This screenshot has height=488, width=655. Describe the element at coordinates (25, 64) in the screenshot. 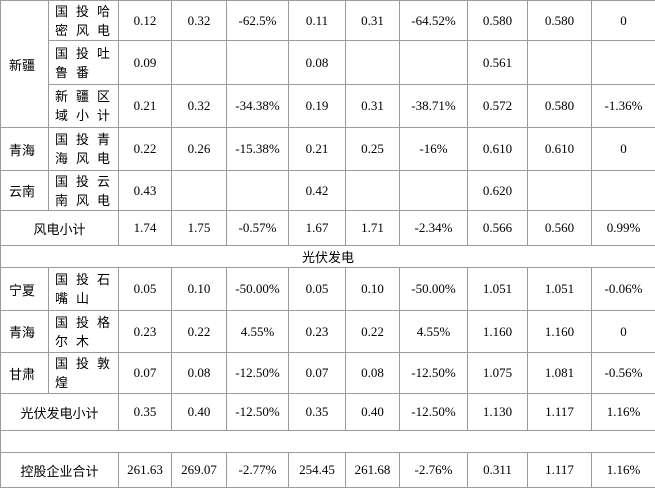

I see `region-cell: 新疆` at that location.